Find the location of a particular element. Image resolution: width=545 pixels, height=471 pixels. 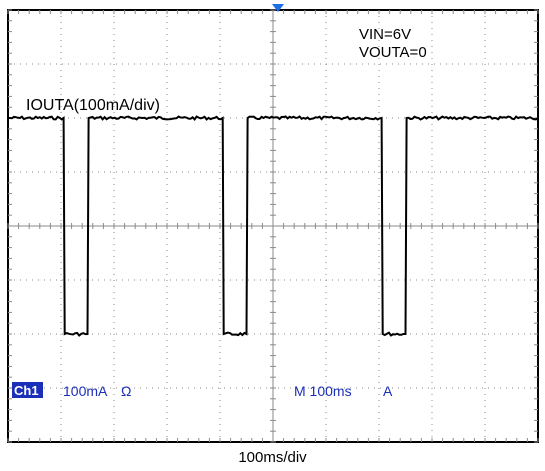

channel-badge-label: Ch1 is located at coordinates (26, 390).